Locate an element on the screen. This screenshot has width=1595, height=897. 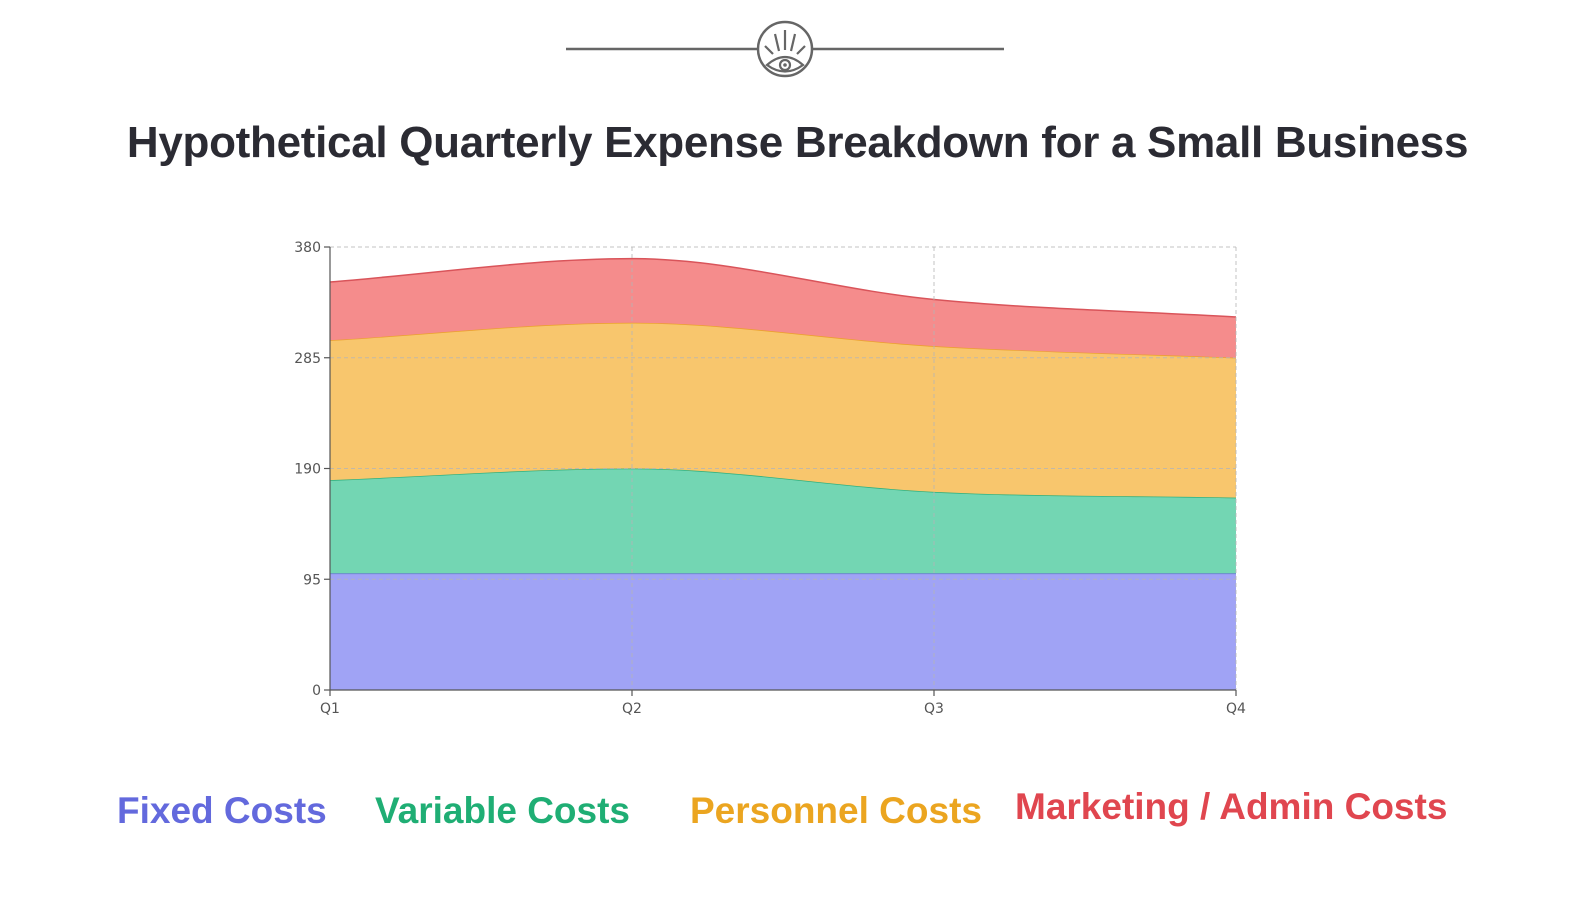
legend-item-fixed-costs: Fixed Costs is located at coordinates (222, 810).